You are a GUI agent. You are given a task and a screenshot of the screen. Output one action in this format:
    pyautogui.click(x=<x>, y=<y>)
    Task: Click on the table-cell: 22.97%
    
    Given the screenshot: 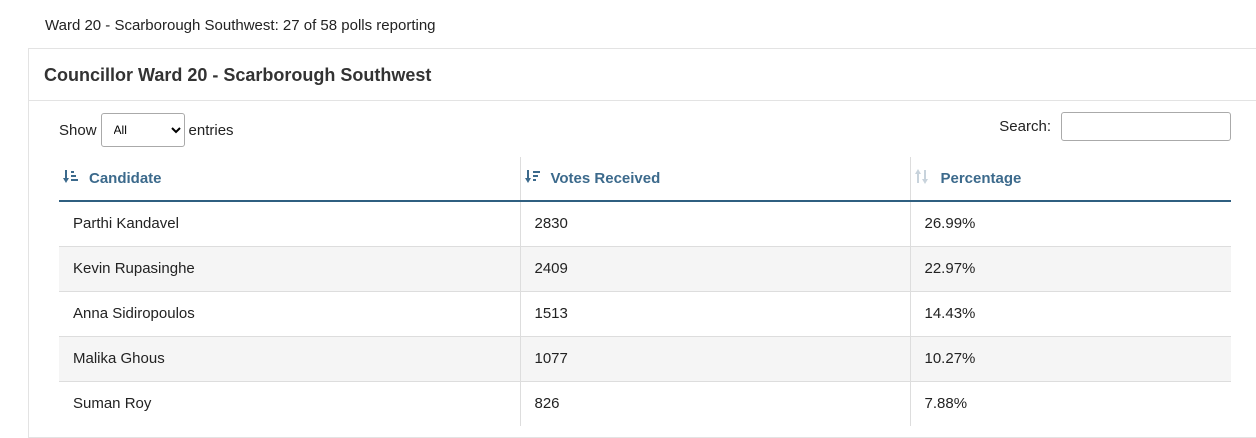 What is the action you would take?
    pyautogui.click(x=1070, y=268)
    